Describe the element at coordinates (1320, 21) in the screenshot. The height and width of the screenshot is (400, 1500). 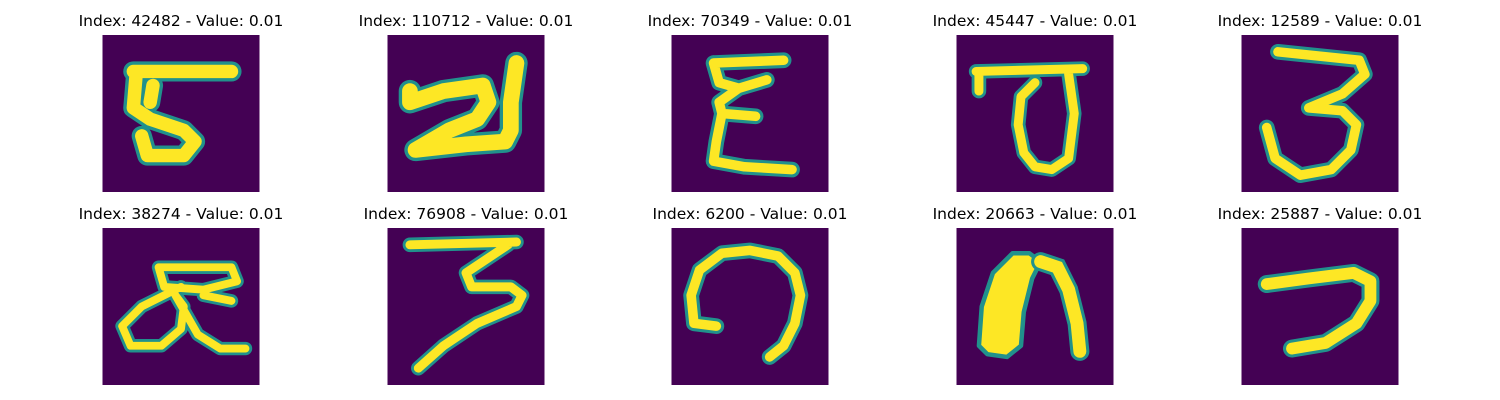
I see `panel-title: Index: 12589 - Value: 0.01` at that location.